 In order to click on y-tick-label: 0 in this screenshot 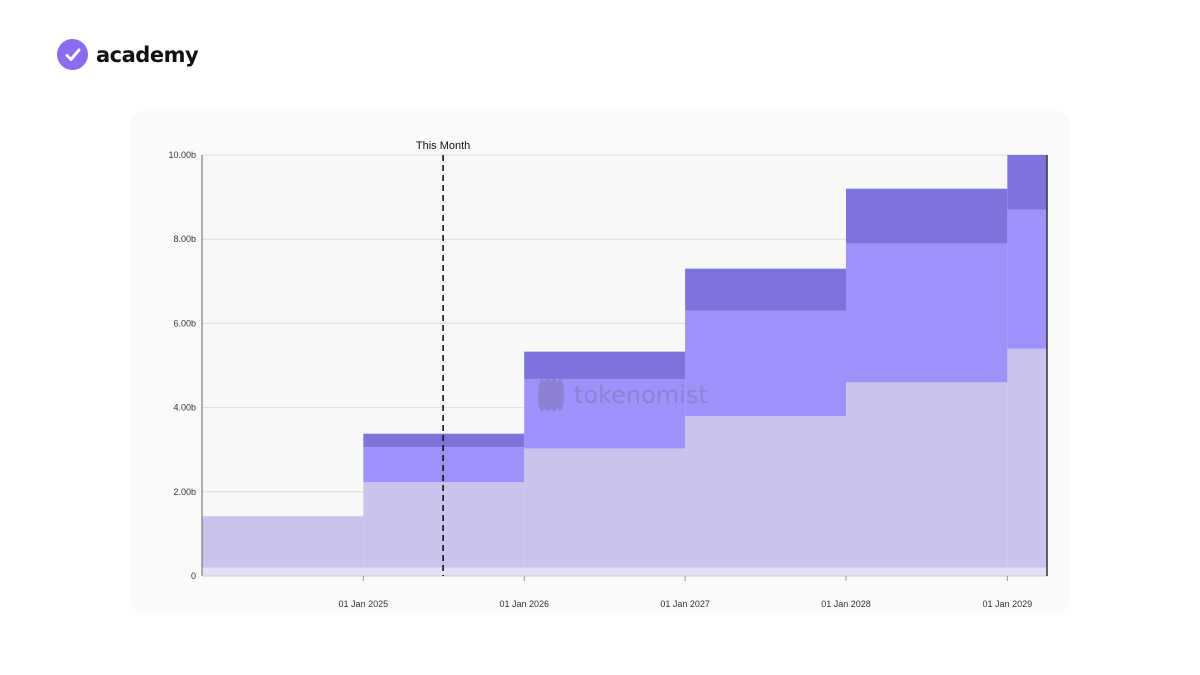, I will do `click(193, 576)`.